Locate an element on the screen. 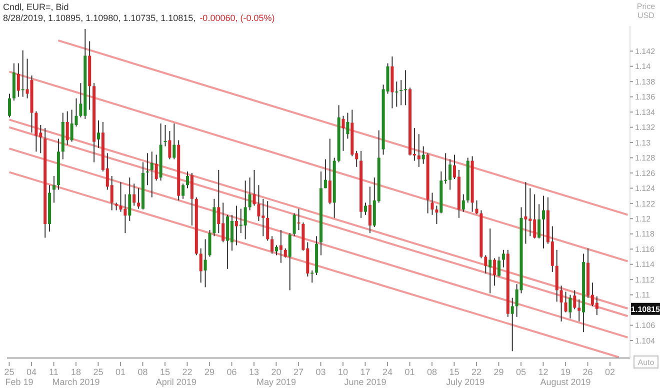 This screenshot has height=388, width=660. y-tick-label: 1.12 is located at coordinates (643, 219).